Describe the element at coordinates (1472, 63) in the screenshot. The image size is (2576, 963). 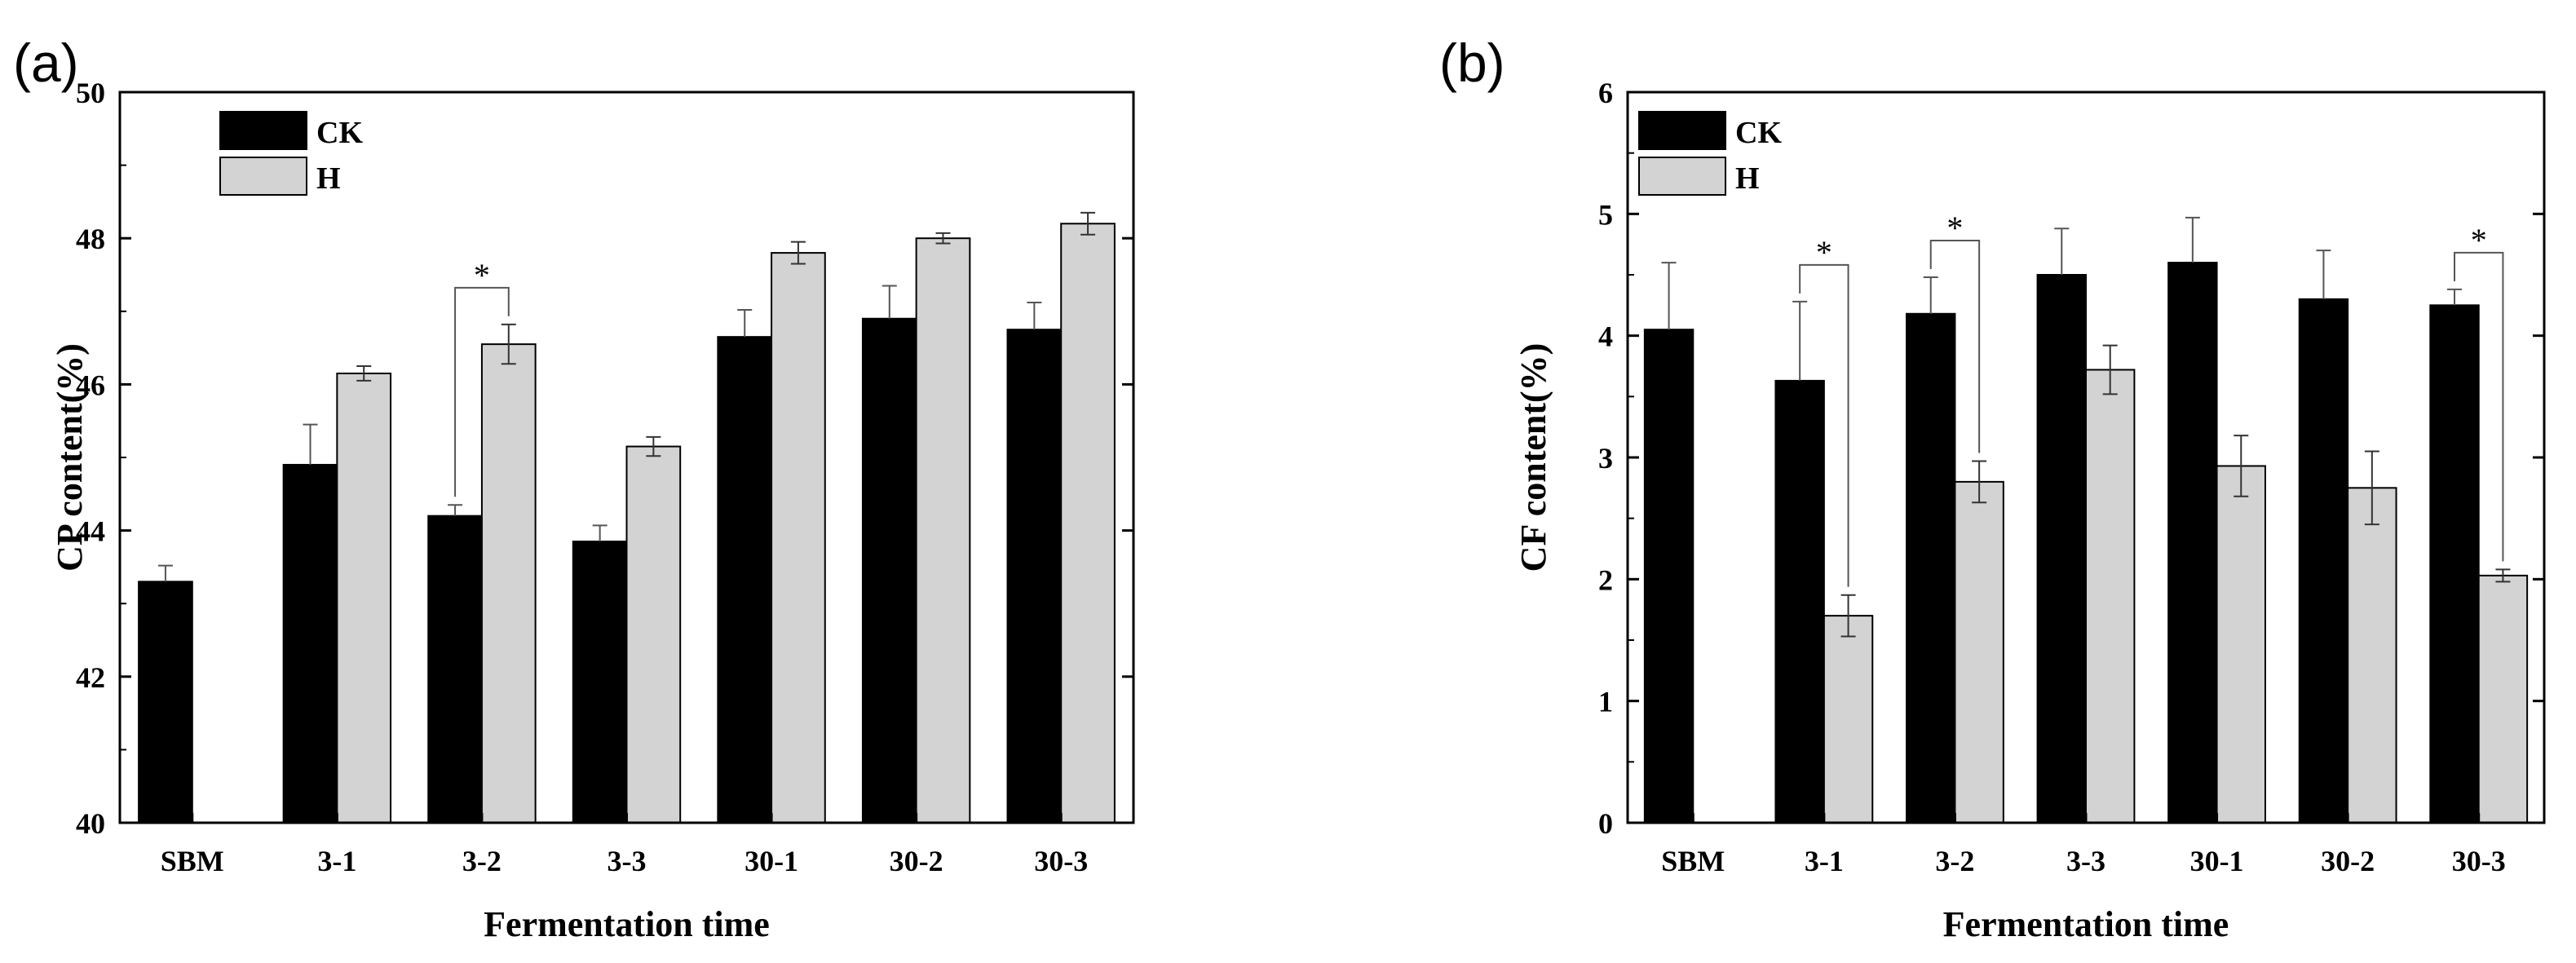
I see `panel-label: (b)` at that location.